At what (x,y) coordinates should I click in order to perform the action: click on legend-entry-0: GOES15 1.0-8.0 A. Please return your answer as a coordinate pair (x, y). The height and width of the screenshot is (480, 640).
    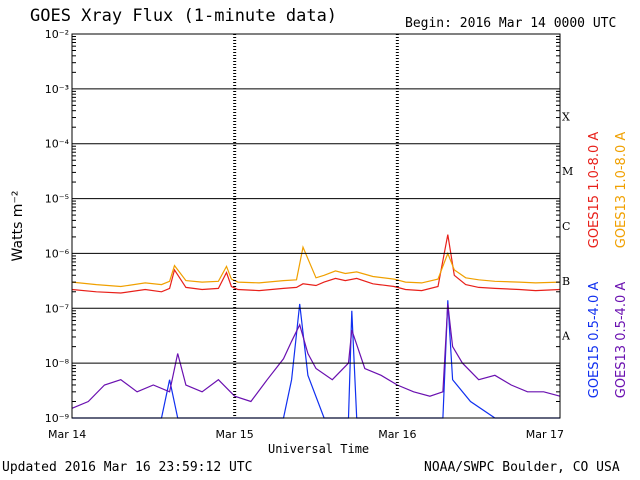
    Looking at the image, I should click on (594, 190).